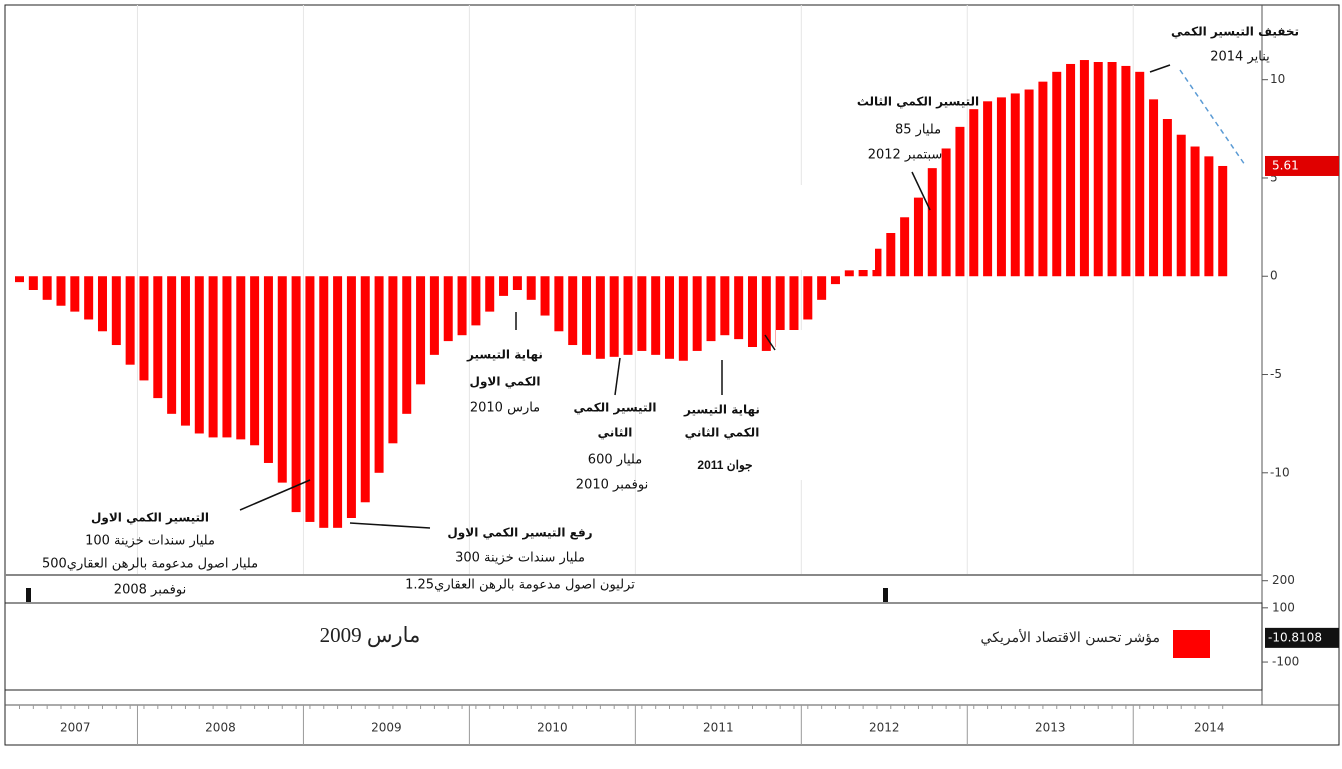 Image resolution: width=1342 pixels, height=769 pixels. What do you see at coordinates (75, 728) in the screenshot?
I see `x-tick-label: 2007` at bounding box center [75, 728].